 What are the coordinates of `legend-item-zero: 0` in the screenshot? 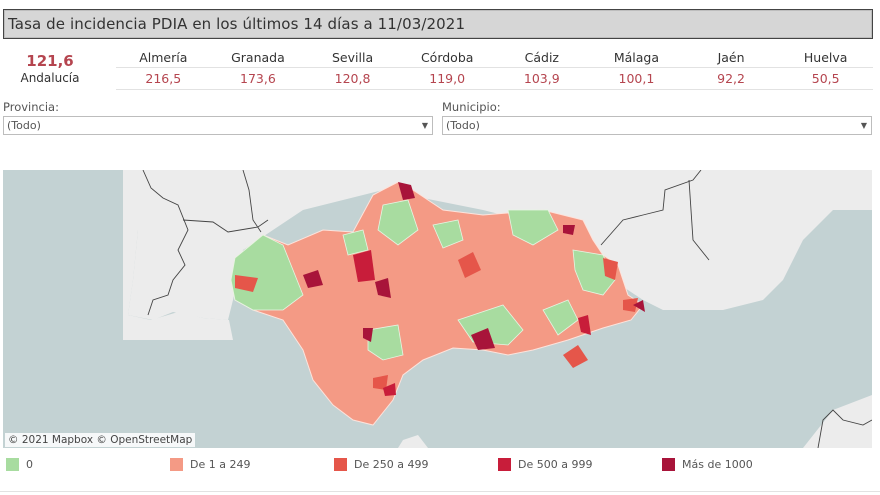 It's located at (19, 464).